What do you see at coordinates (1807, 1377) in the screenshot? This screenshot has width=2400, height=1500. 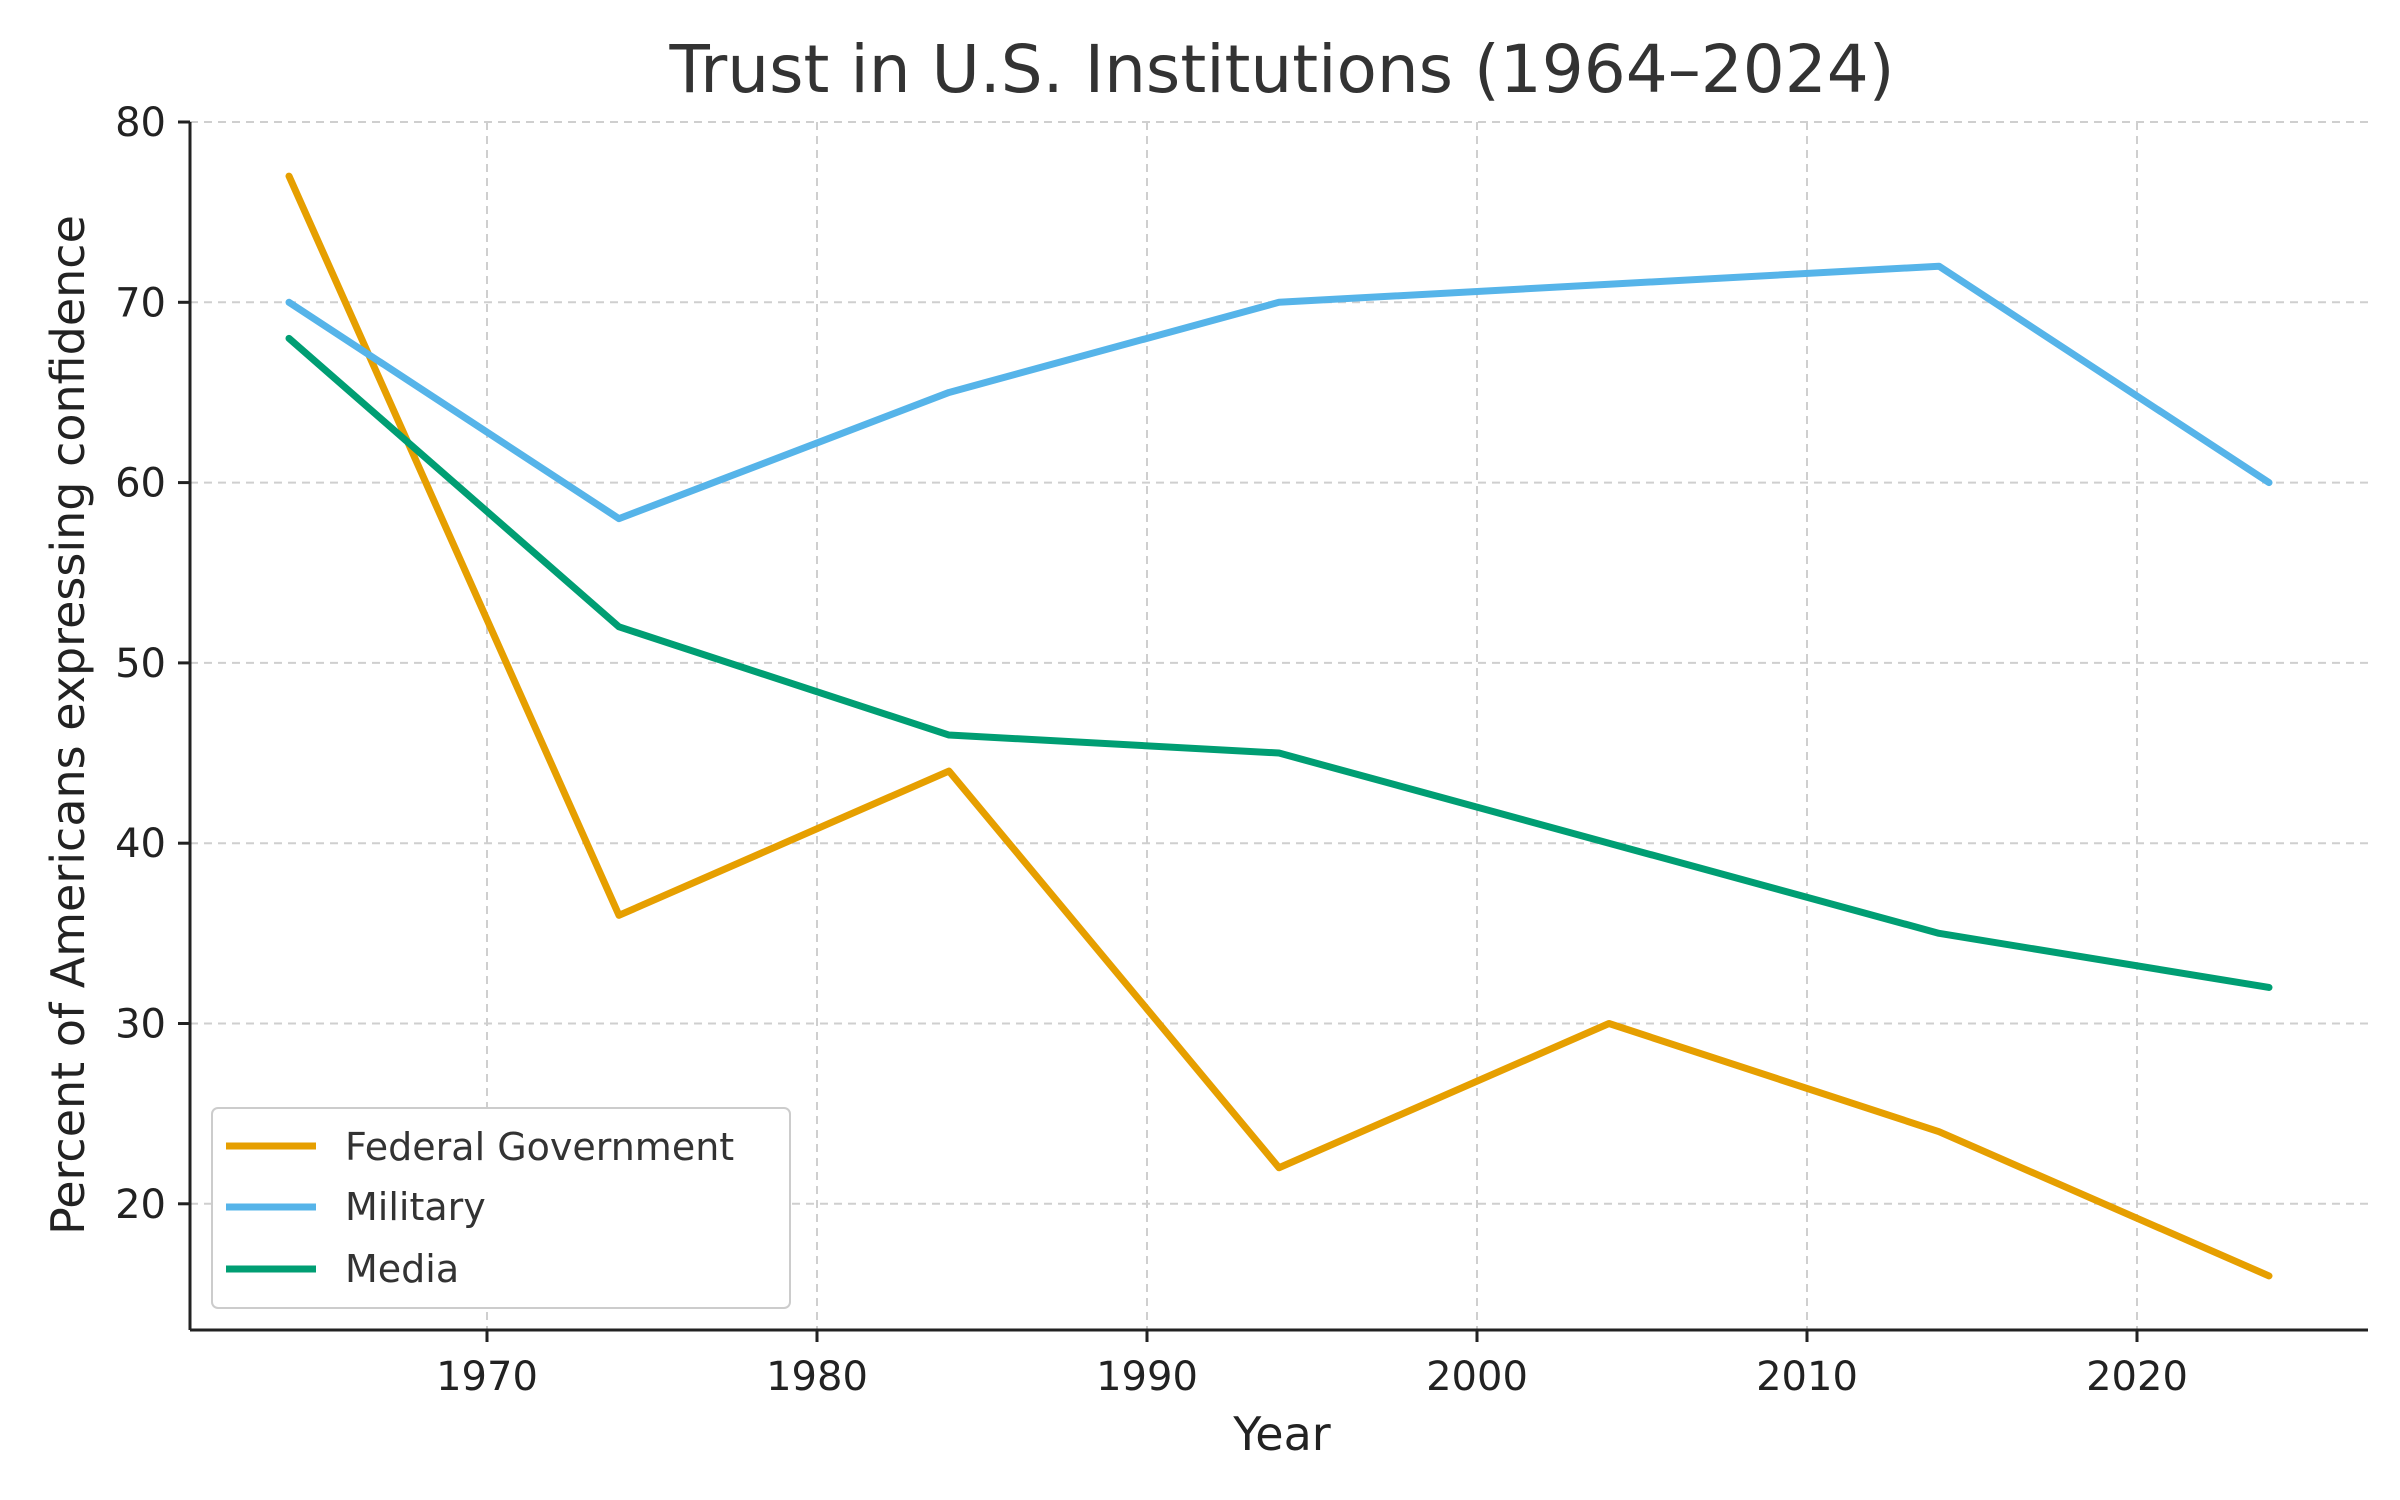 I see `x-tick-label: 2010` at bounding box center [1807, 1377].